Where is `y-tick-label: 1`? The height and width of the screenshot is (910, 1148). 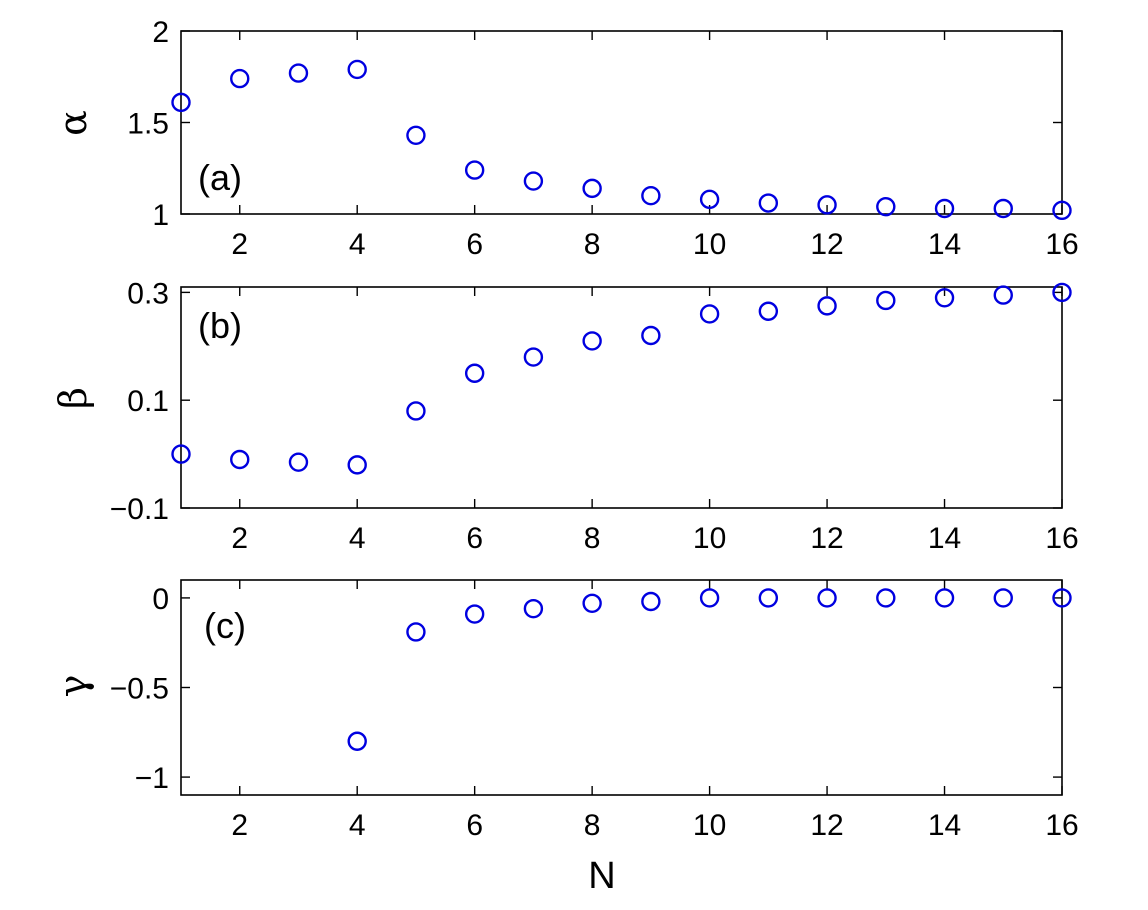 y-tick-label: 1 is located at coordinates (160, 215).